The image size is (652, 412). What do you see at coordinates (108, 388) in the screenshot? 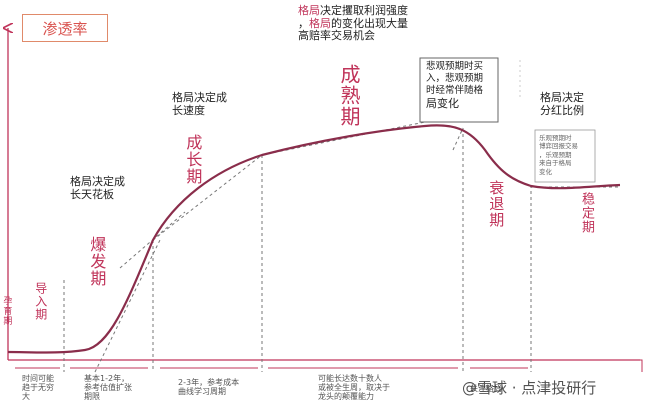
I see `bottom-note-burst: 基本1-2年， 参考估值扩张 期限` at bounding box center [108, 388].